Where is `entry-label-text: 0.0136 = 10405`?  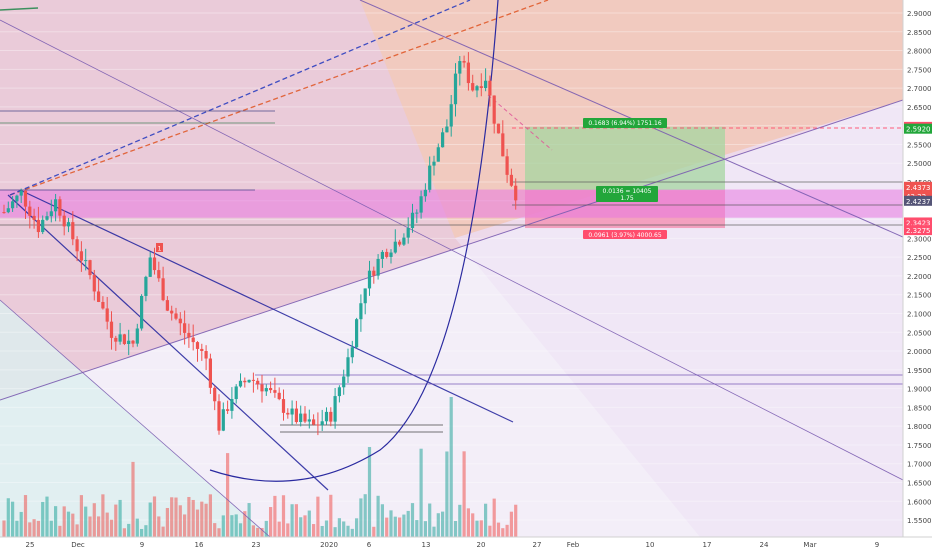 entry-label-text: 0.0136 = 10405 is located at coordinates (627, 191).